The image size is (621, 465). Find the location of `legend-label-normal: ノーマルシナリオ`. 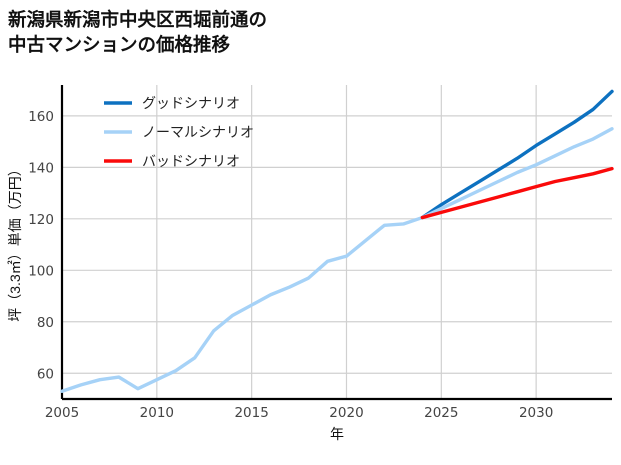

legend-label-normal: ノーマルシナリオ is located at coordinates (198, 132).